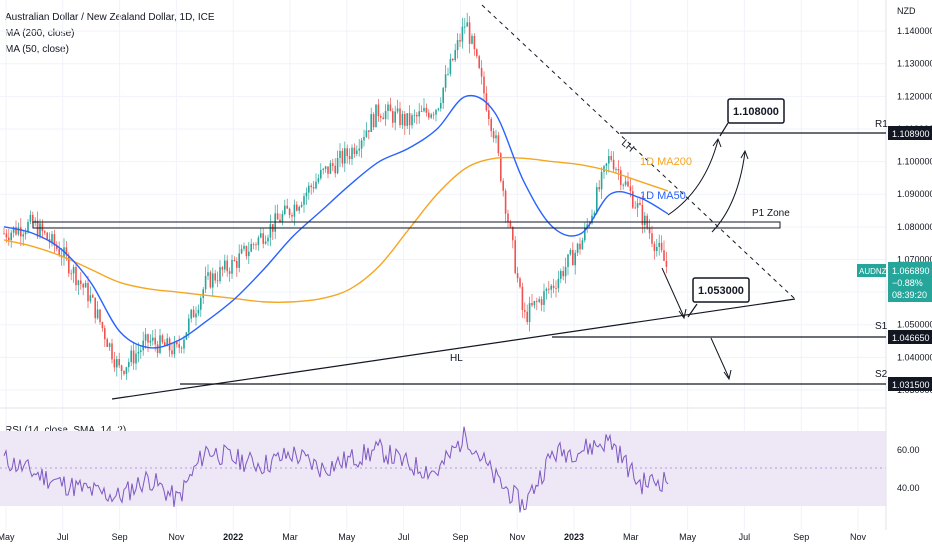 The width and height of the screenshot is (932, 550). Describe the element at coordinates (756, 111) in the screenshot. I see `callout-high-box` at that location.